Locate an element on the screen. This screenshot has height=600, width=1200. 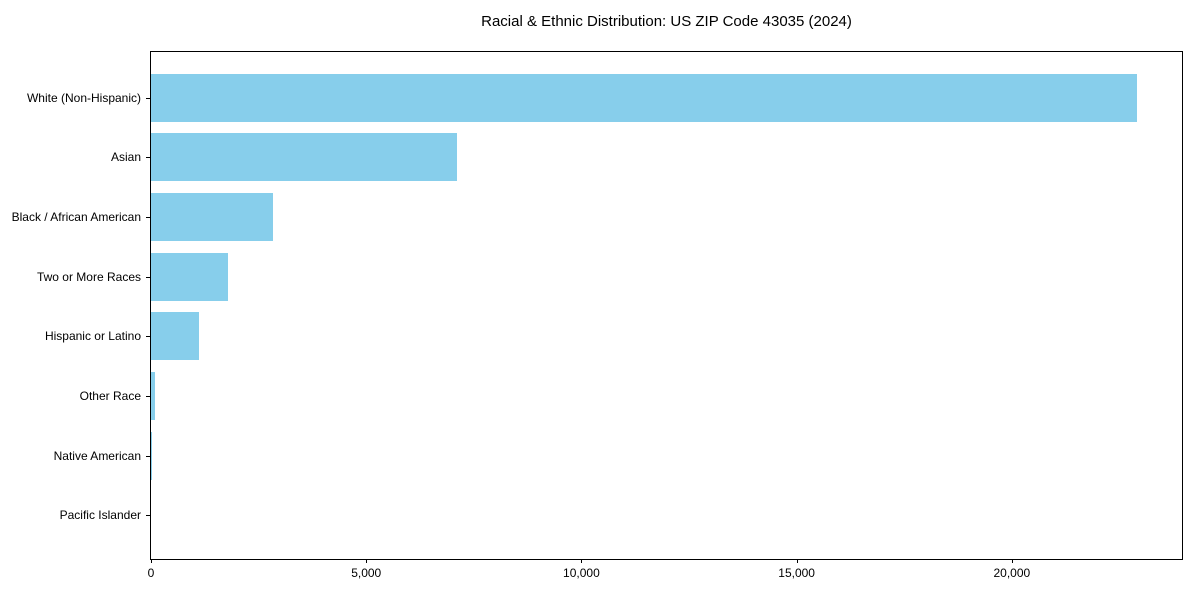
bar-white-non-hispanic is located at coordinates (644, 97).